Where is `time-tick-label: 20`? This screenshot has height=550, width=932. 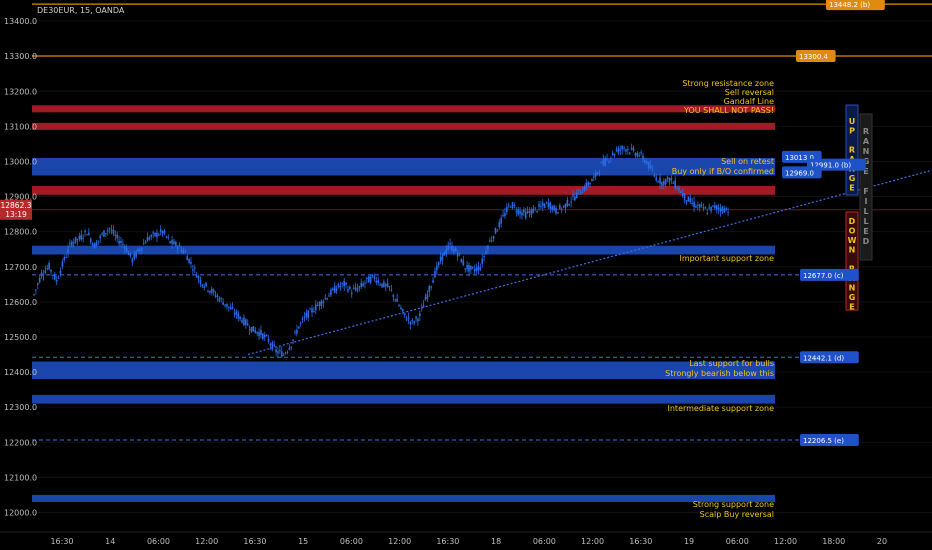
time-tick-label: 20 is located at coordinates (882, 541).